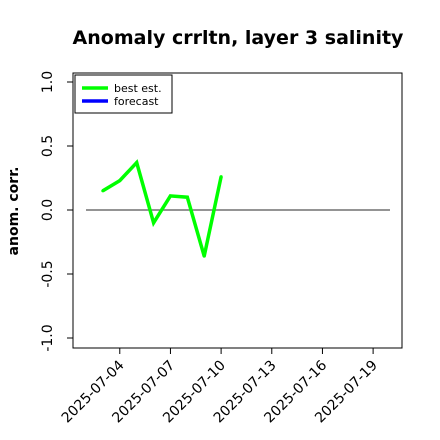  I want to click on legend-box, so click(123, 94).